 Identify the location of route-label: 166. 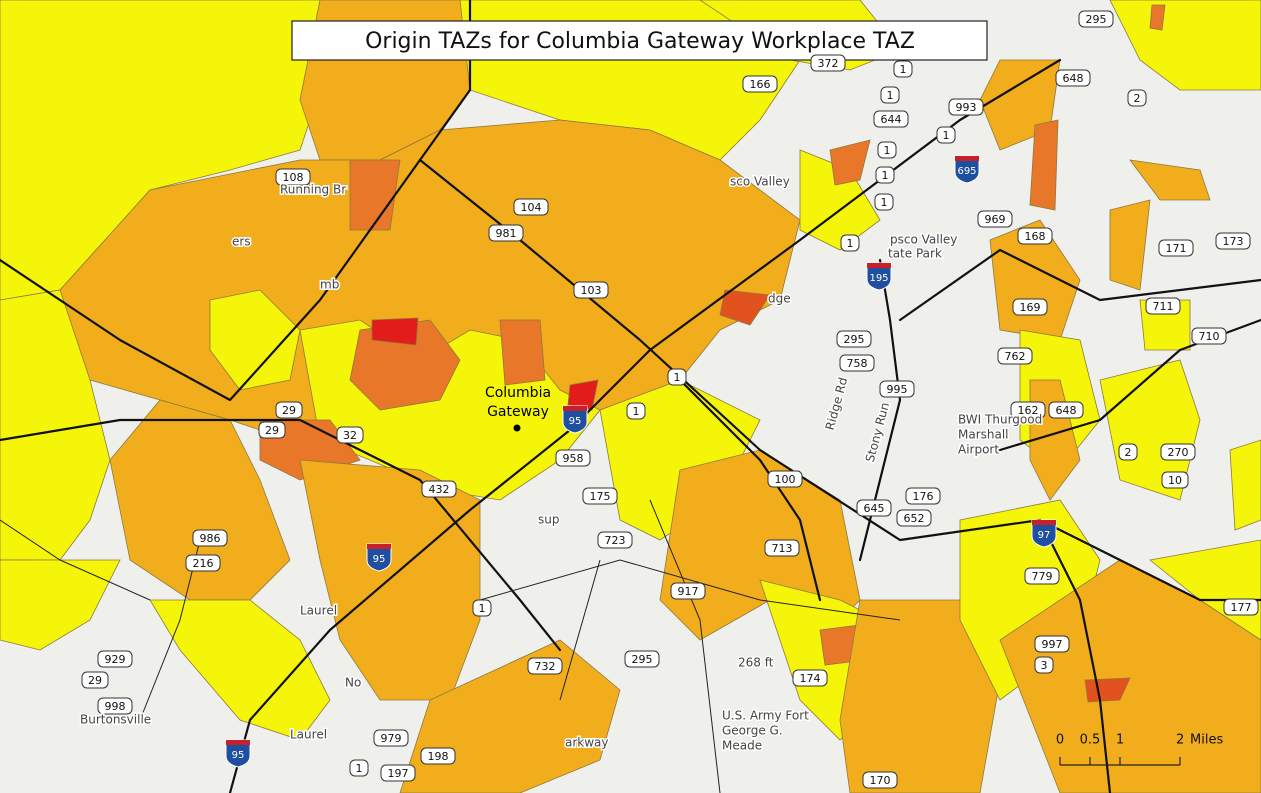
(760, 84).